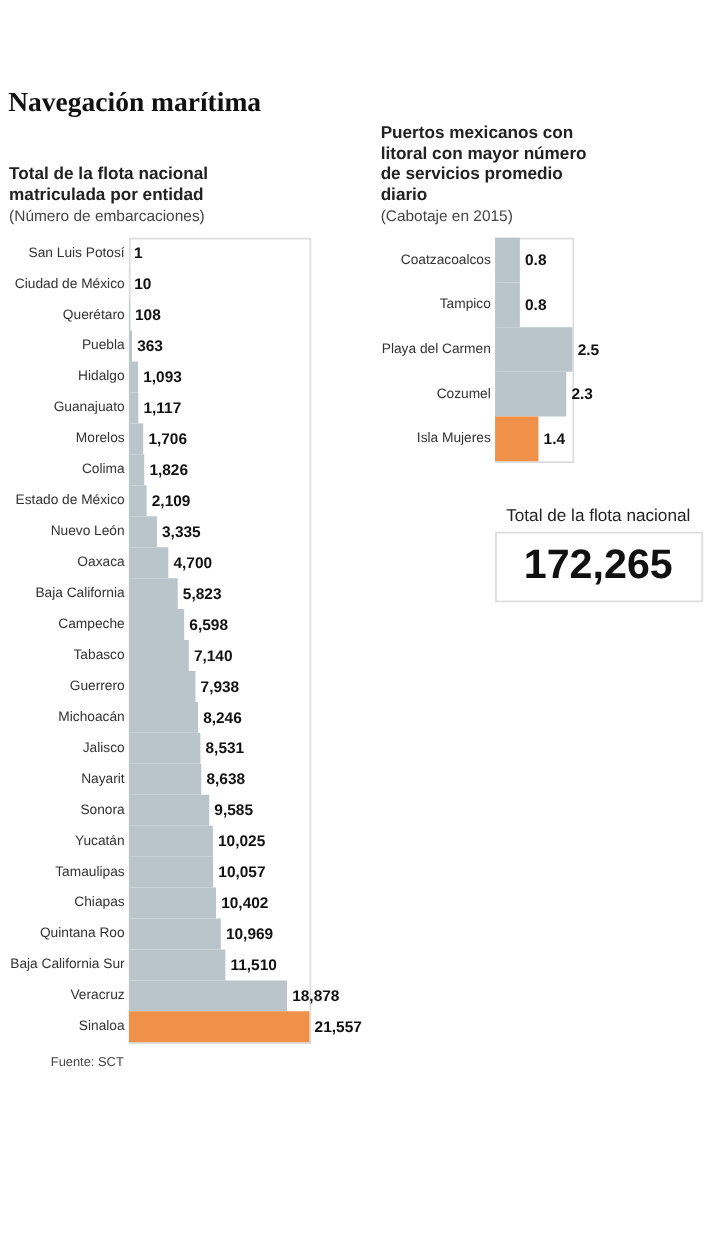 Image resolution: width=710 pixels, height=1240 pixels. I want to click on data-label: 7,140, so click(213, 655).